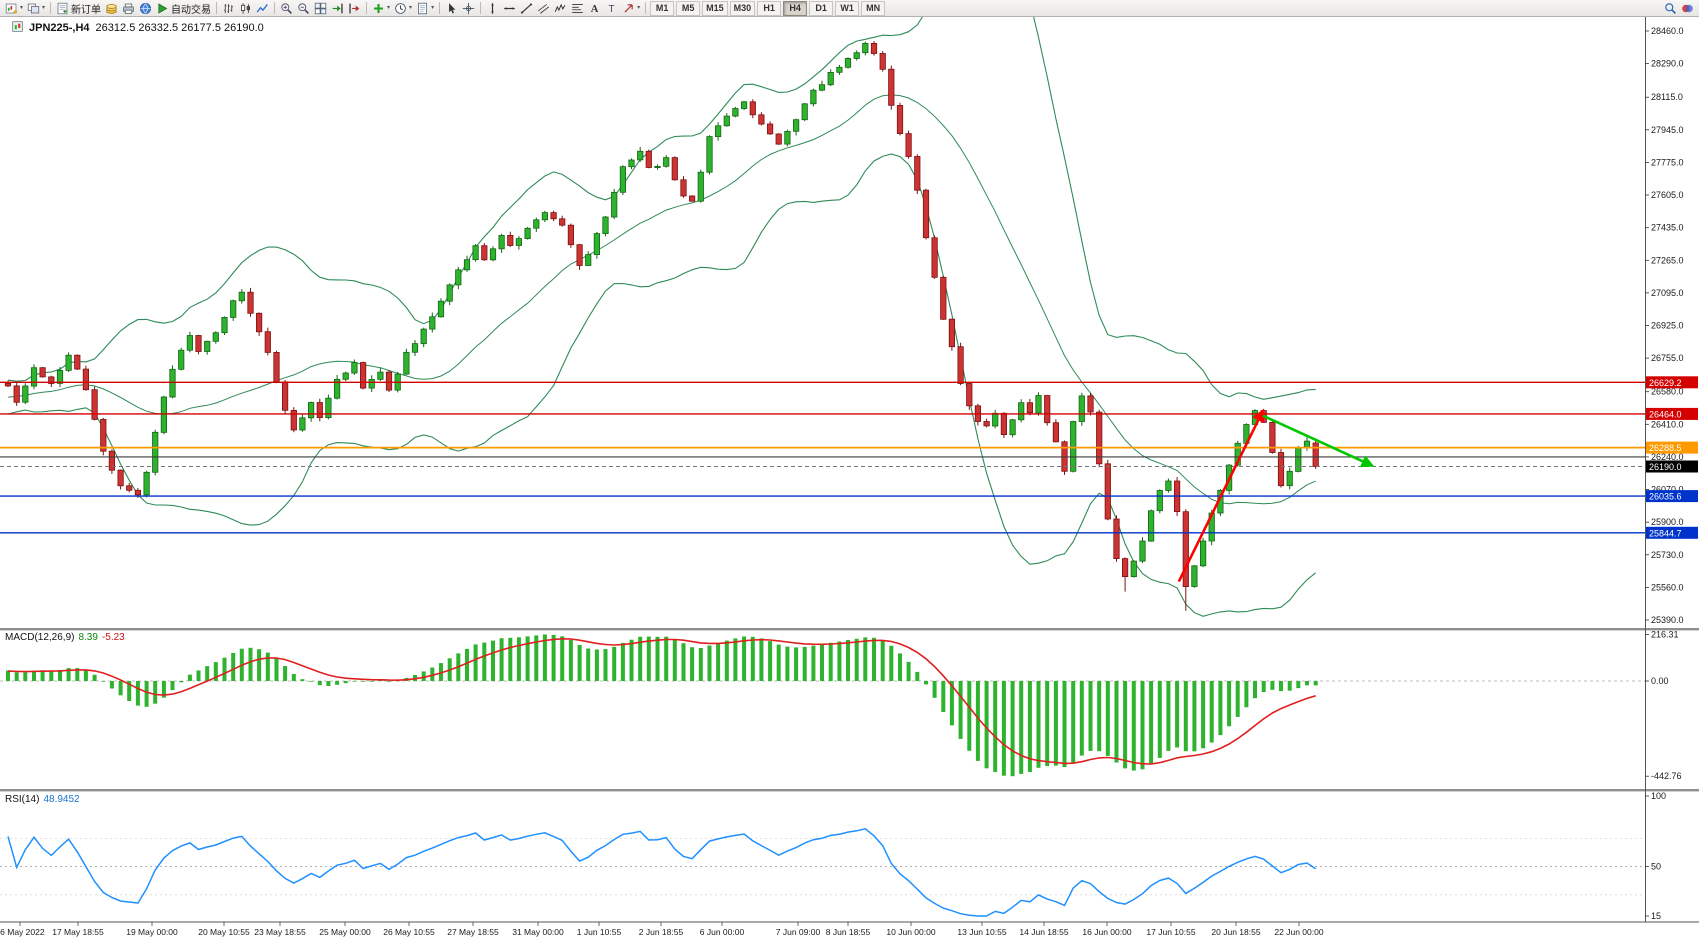  Describe the element at coordinates (1318, 441) in the screenshot. I see `trend-arrow-down` at that location.